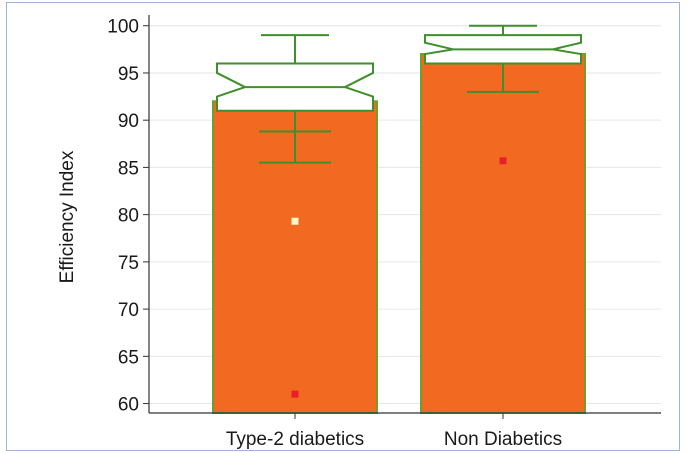  I want to click on y-tick-label: 65, so click(128, 357).